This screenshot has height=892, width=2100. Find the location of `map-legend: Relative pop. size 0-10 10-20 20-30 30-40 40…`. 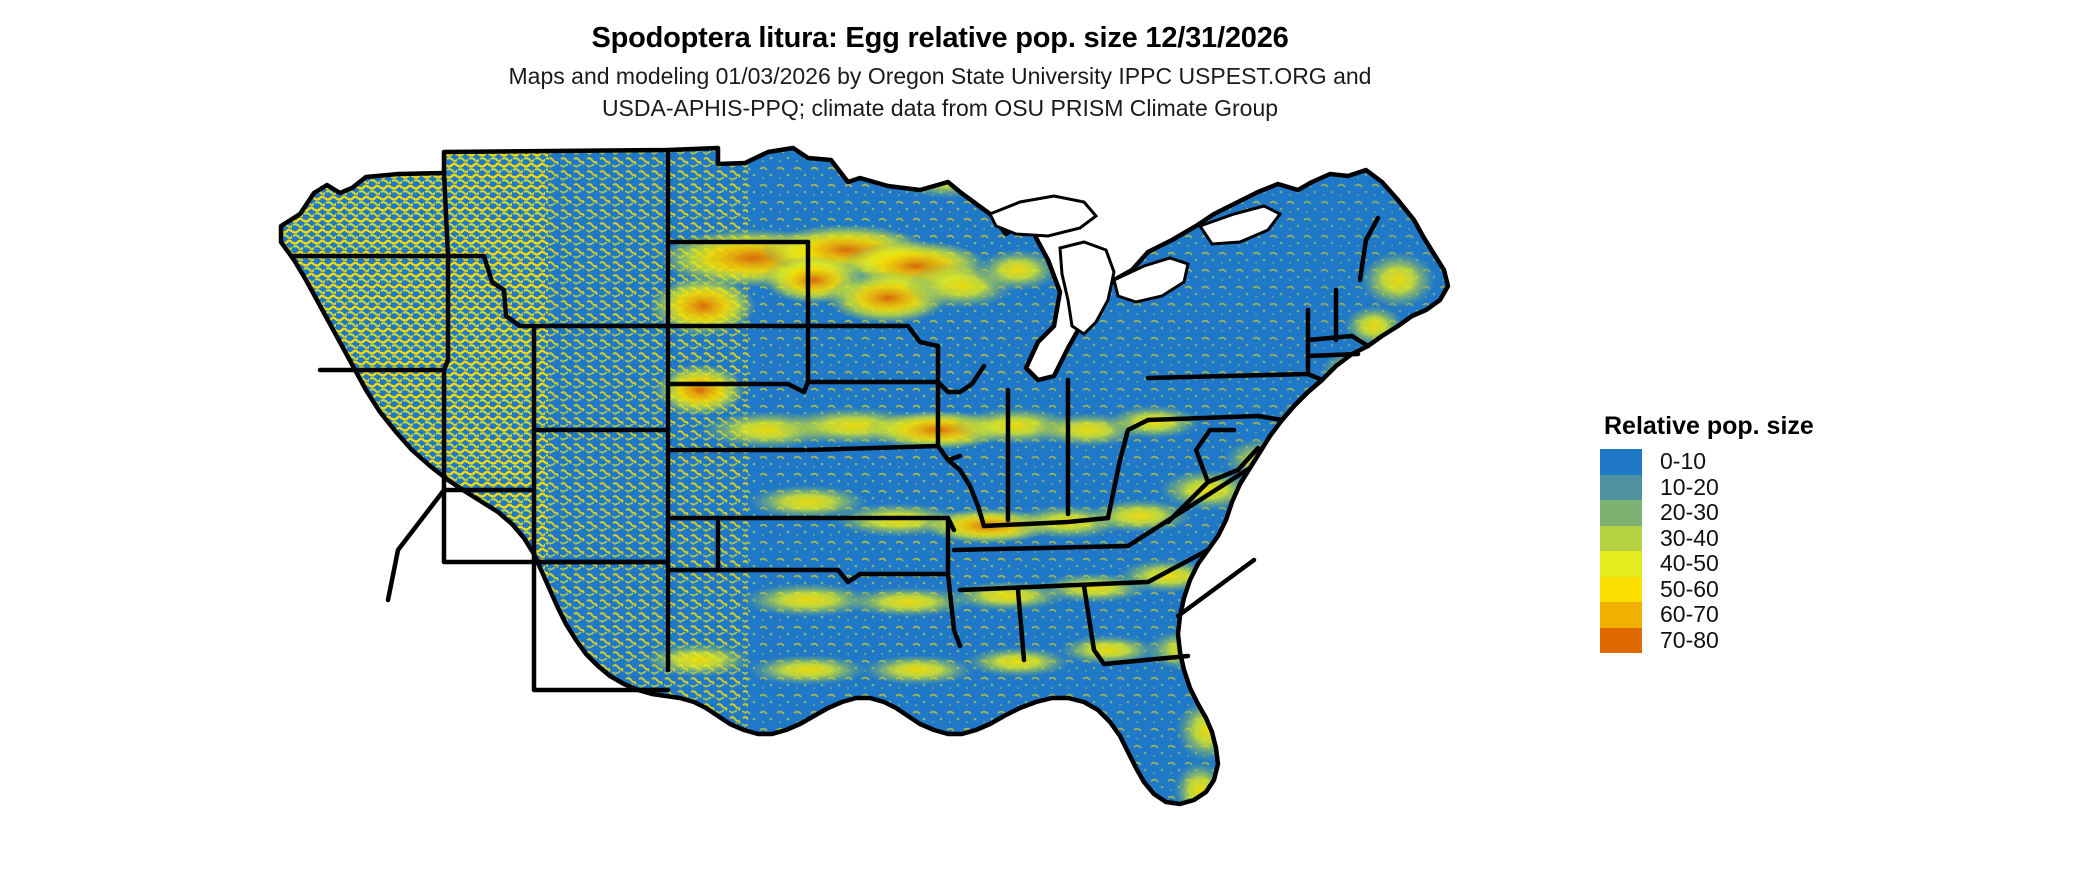

map-legend: Relative pop. size 0-10 10-20 20-30 30-40 40… is located at coordinates (1730, 532).